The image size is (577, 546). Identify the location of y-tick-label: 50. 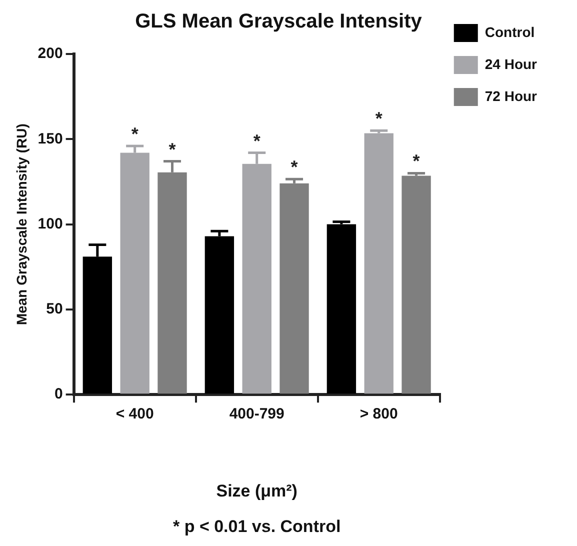
(54, 309).